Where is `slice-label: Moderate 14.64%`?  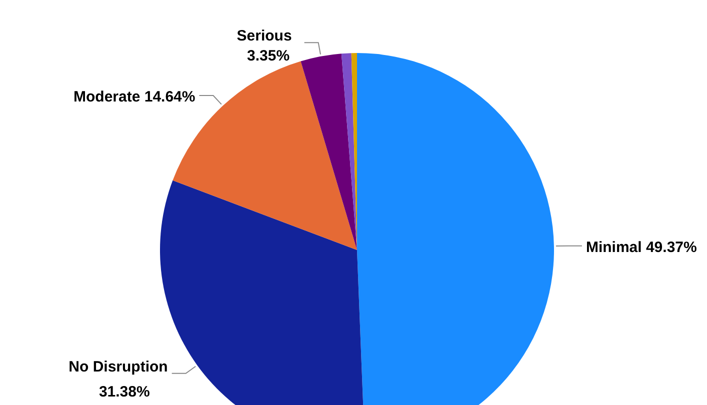
slice-label: Moderate 14.64% is located at coordinates (135, 97).